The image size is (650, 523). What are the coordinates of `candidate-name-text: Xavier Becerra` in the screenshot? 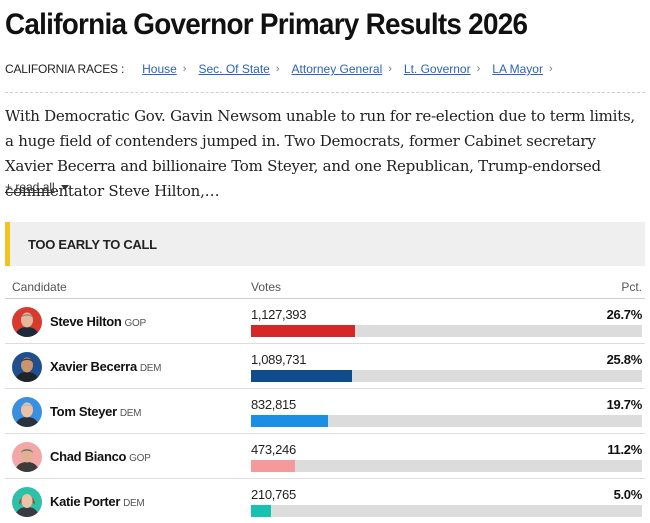 It's located at (93, 366).